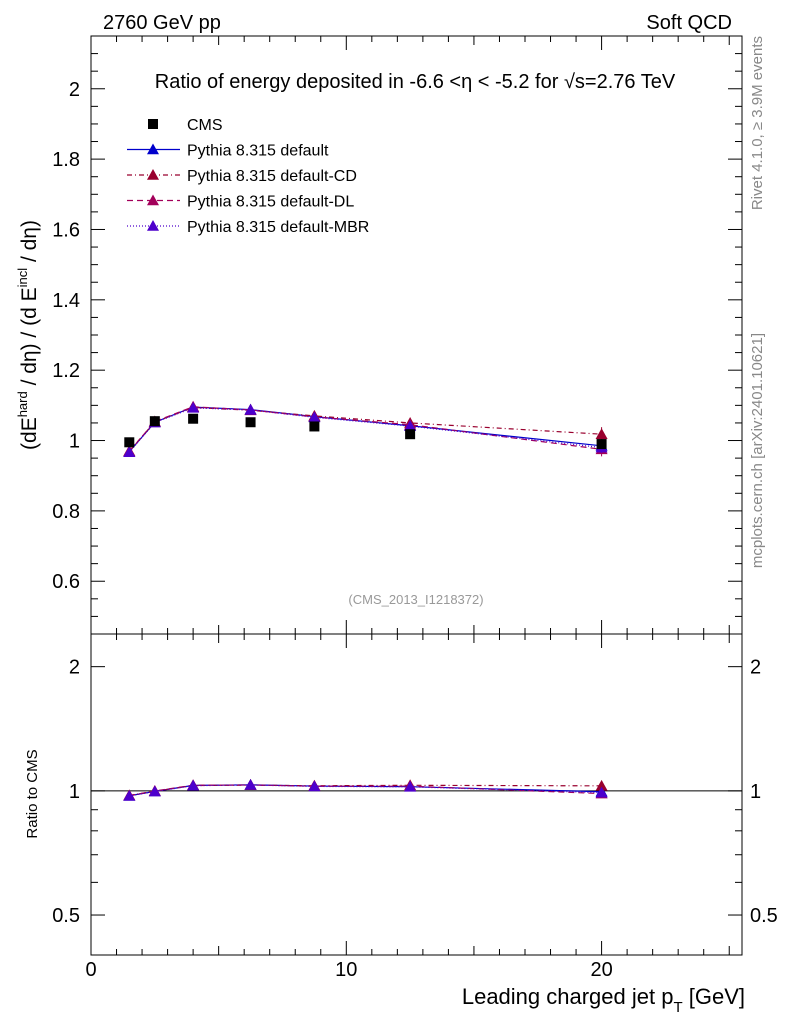 This screenshot has height=1024, width=786. Describe the element at coordinates (755, 668) in the screenshot. I see `ratio-y-tick-label-right: 2` at that location.